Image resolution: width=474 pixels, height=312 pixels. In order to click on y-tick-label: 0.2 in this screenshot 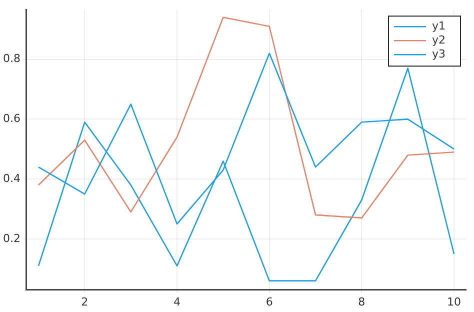, I will do `click(11, 238)`.